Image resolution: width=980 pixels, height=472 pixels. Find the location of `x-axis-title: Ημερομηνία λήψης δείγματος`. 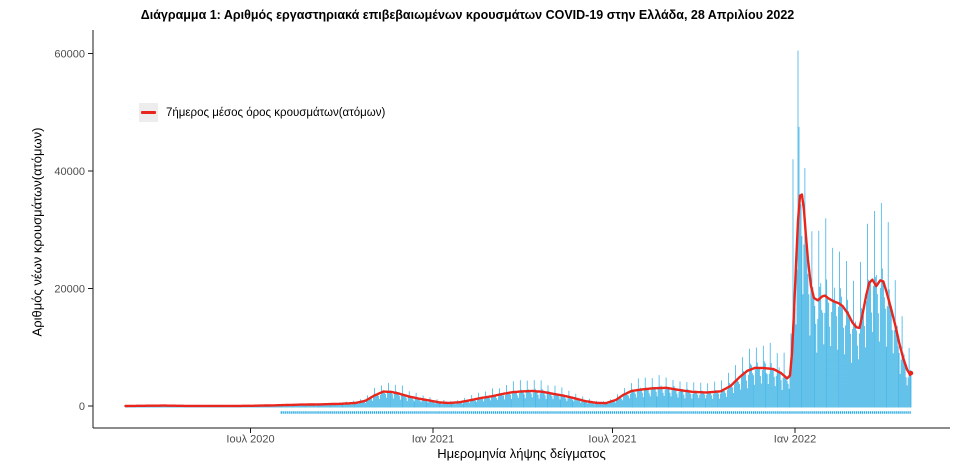

x-axis-title: Ημερομηνία λήψης δείγματος is located at coordinates (521, 453).